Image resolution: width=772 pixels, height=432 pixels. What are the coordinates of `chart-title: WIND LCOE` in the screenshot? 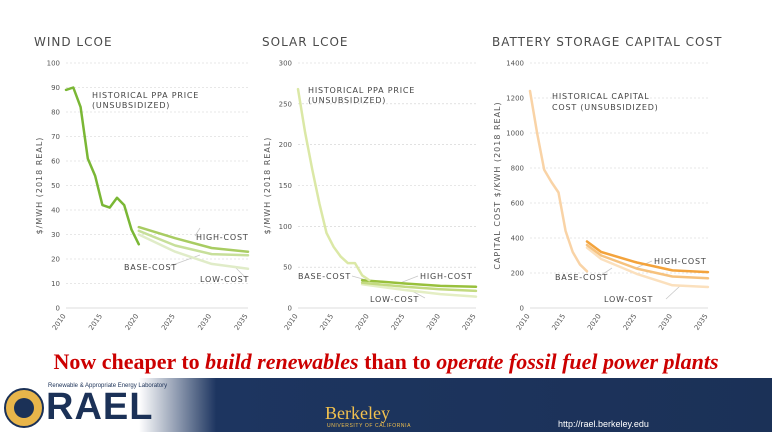 It's located at (73, 42).